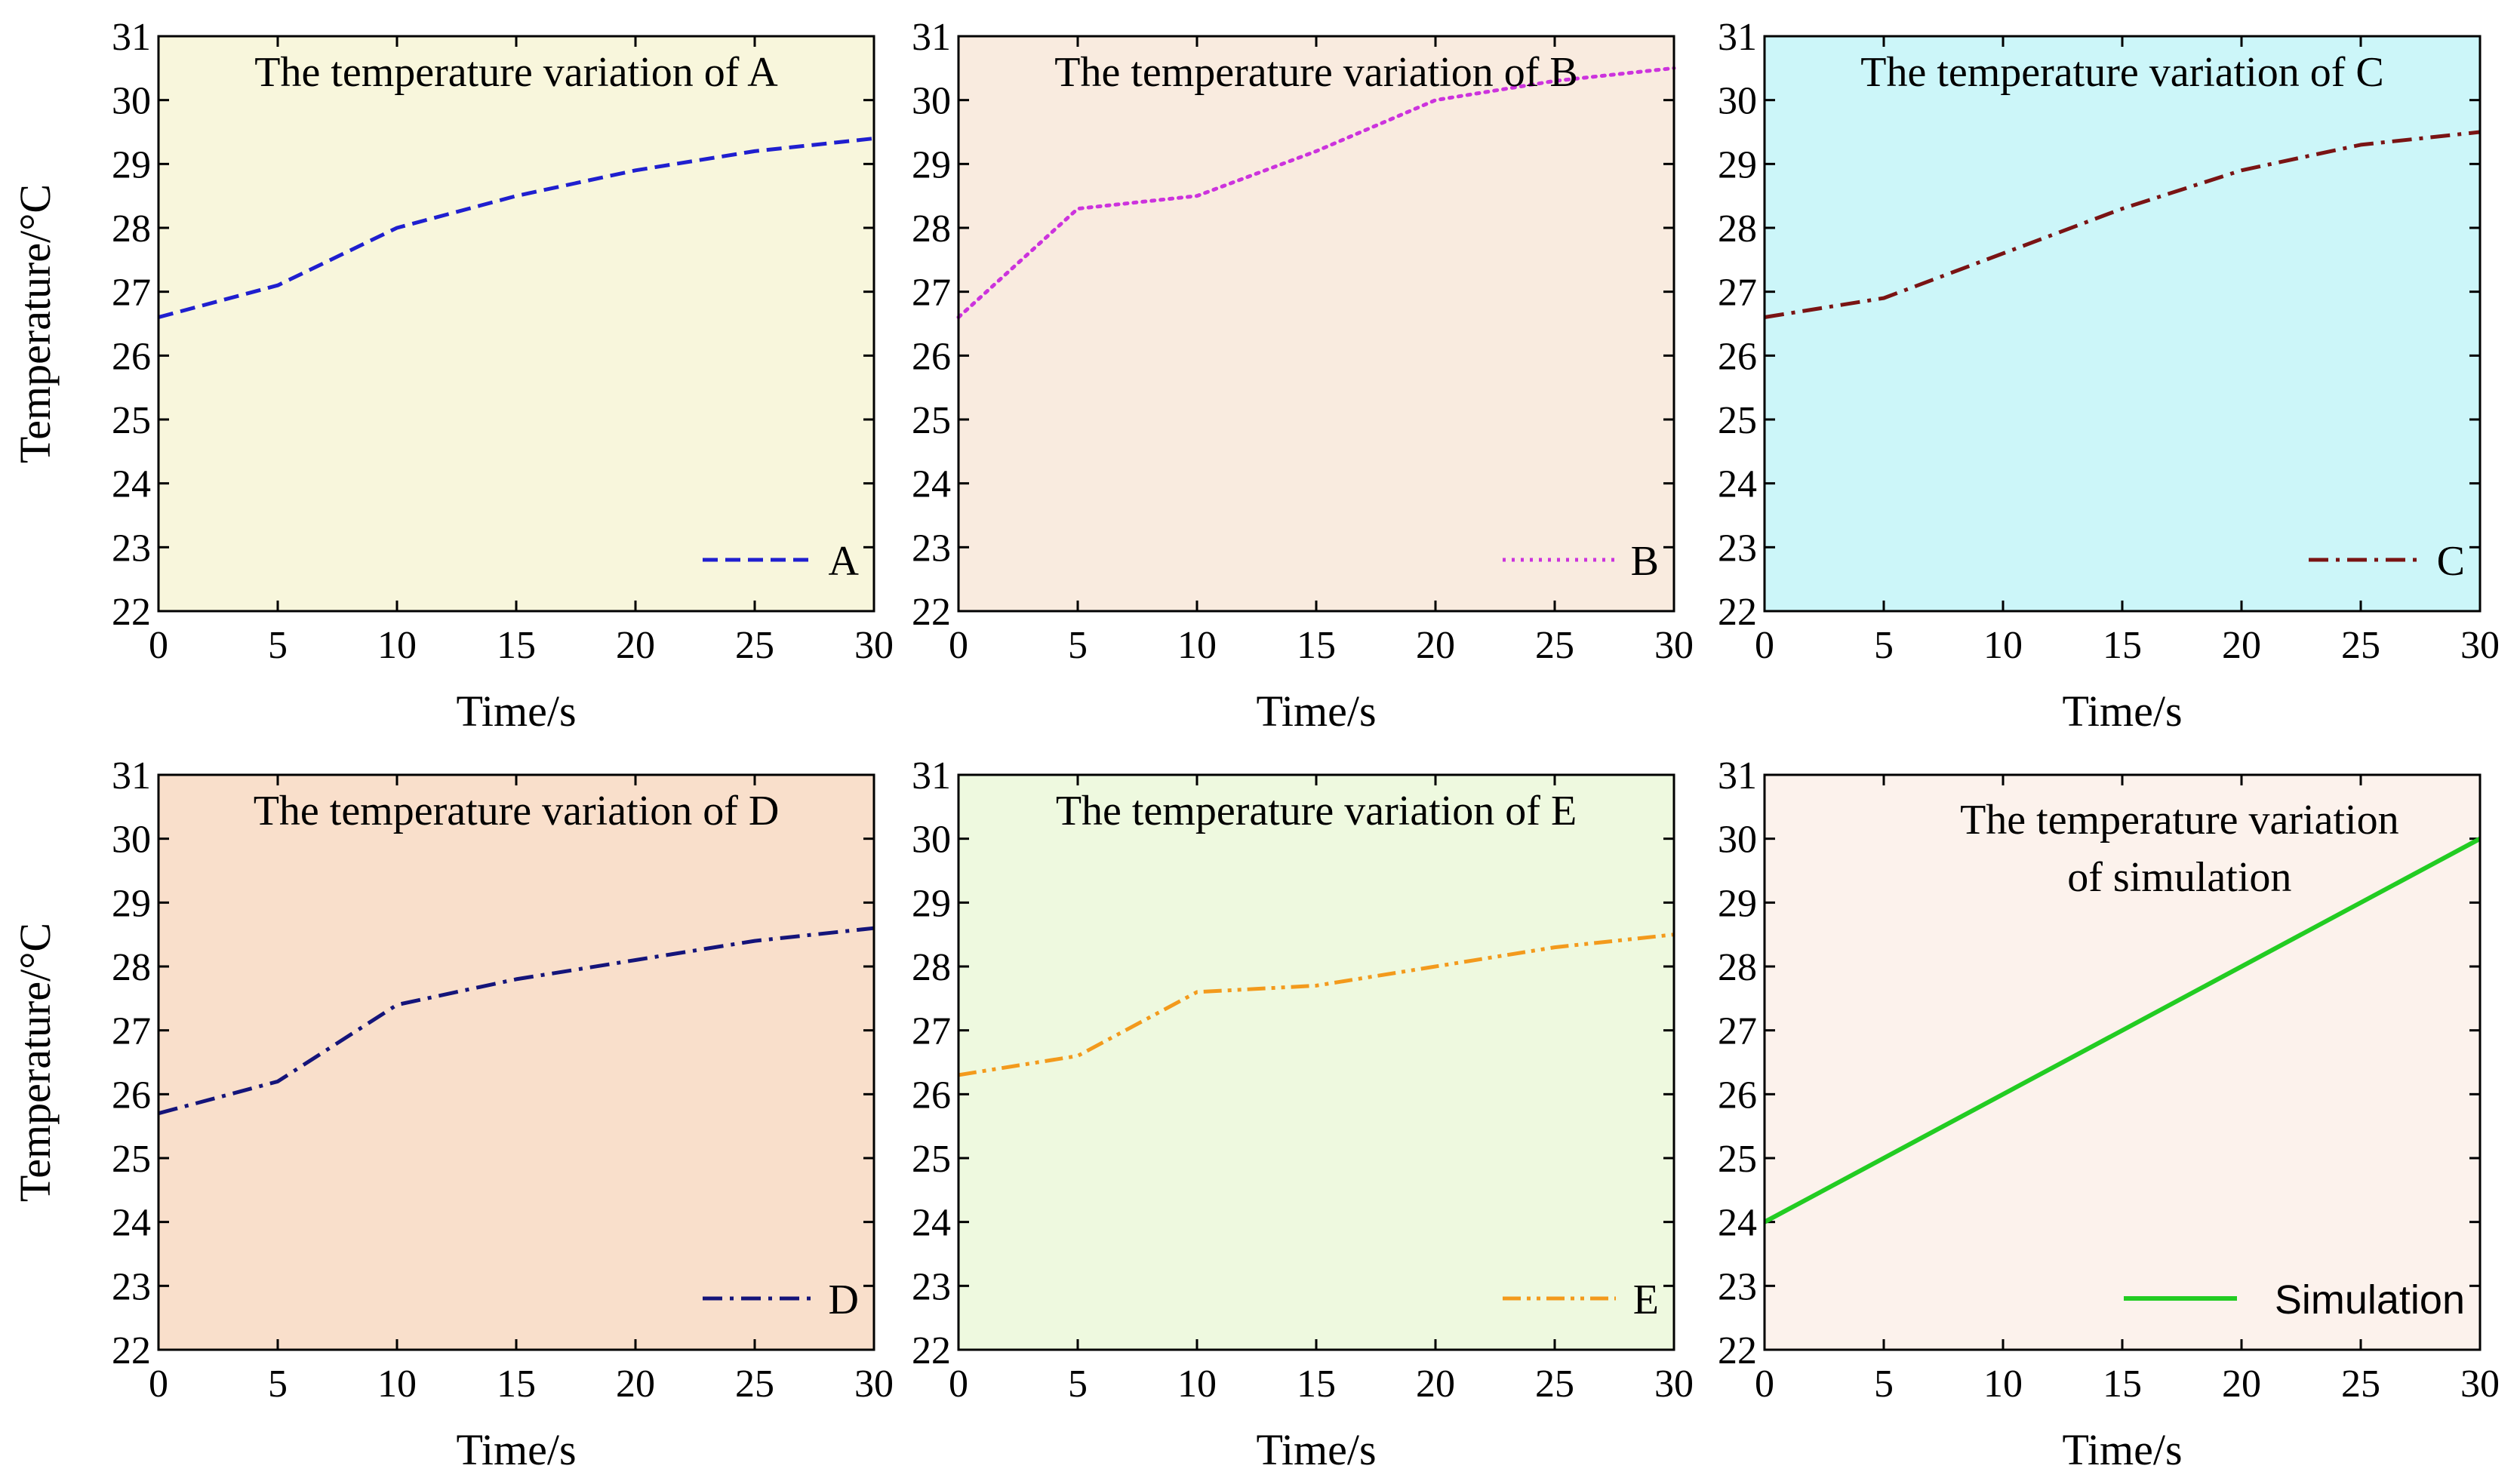  What do you see at coordinates (844, 561) in the screenshot?
I see `legend-label: A` at bounding box center [844, 561].